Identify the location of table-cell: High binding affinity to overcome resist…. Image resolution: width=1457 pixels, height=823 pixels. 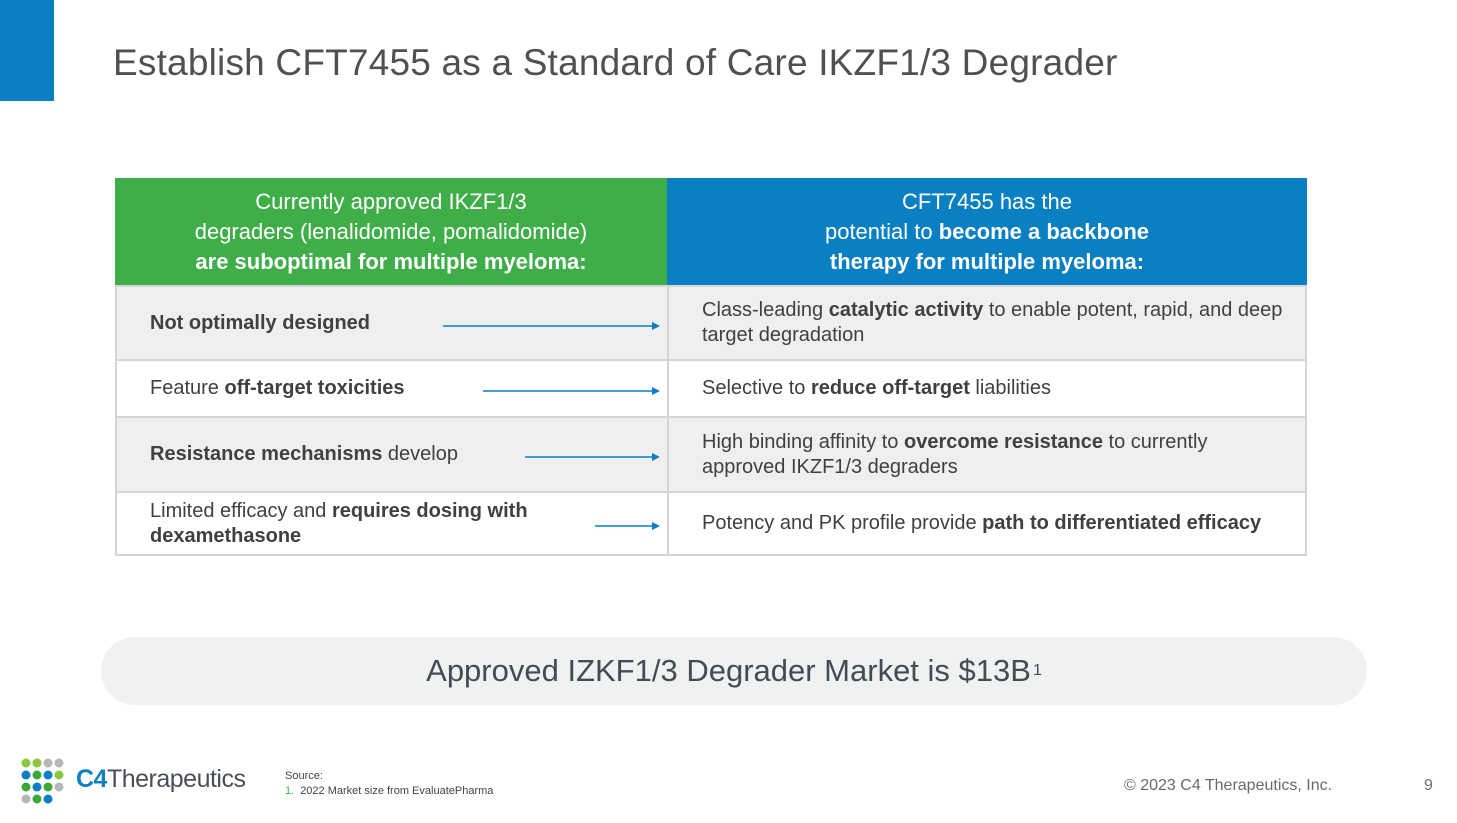
(987, 454).